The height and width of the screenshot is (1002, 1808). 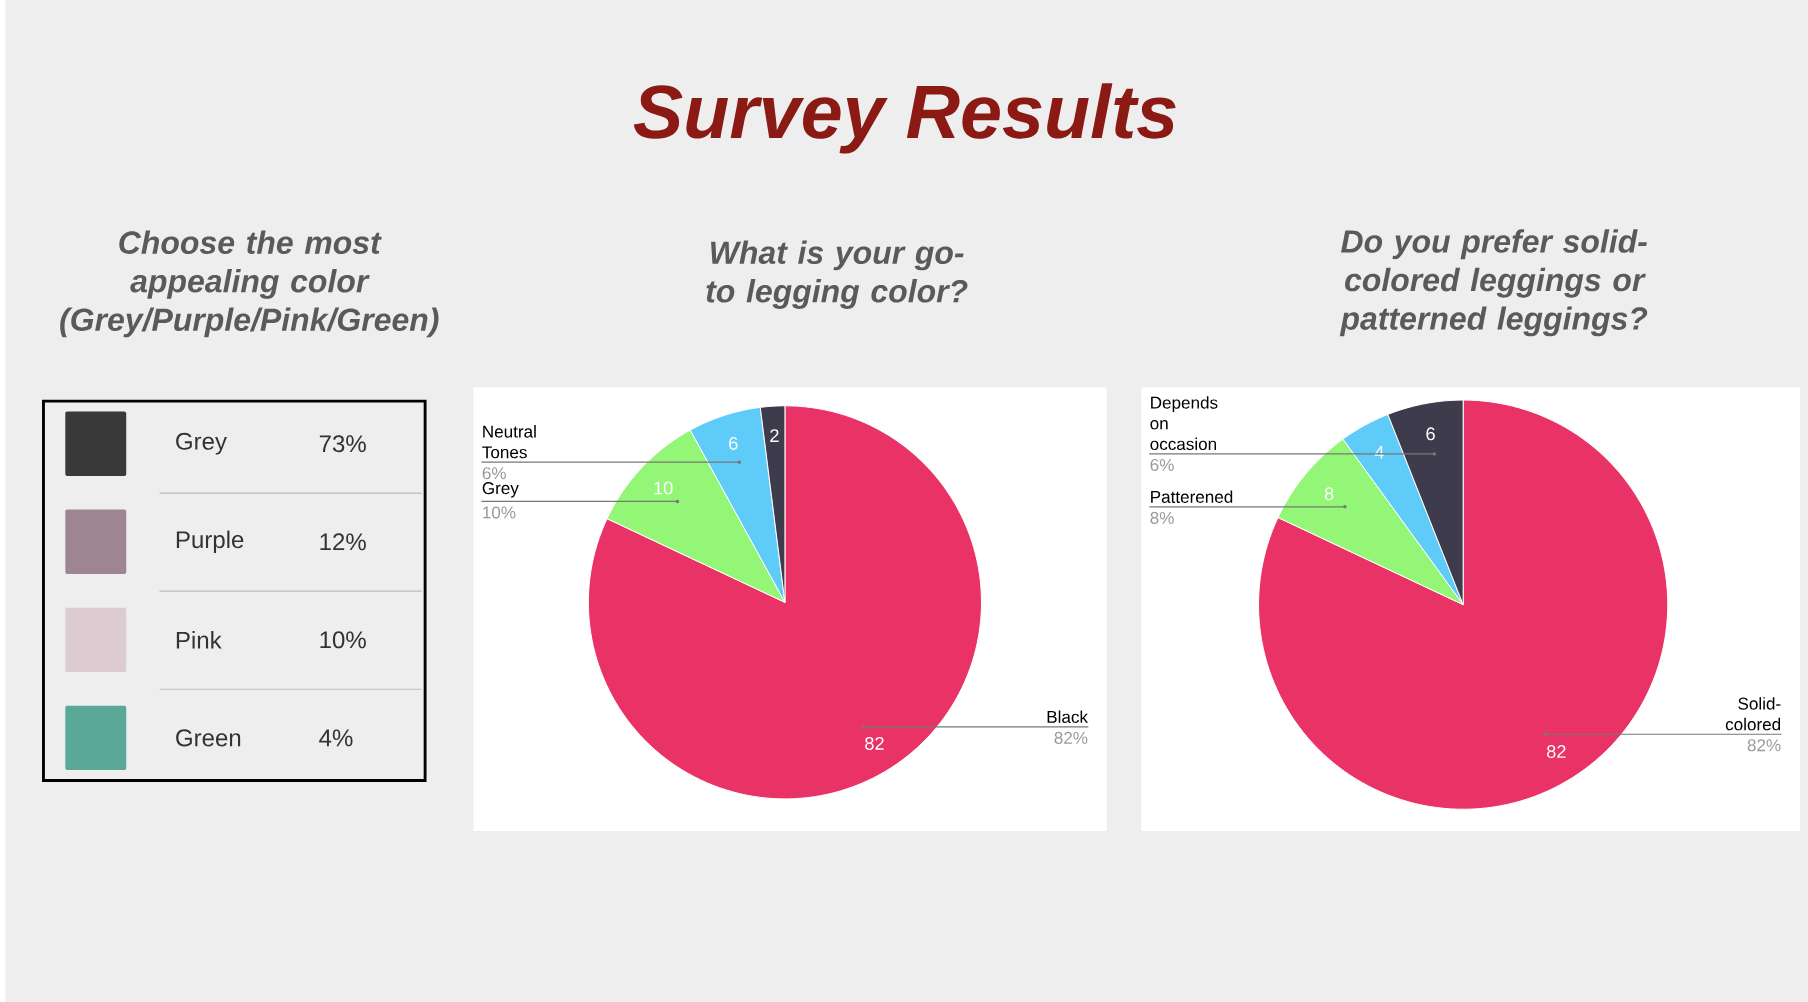 I want to click on data-label: 2, so click(x=774, y=435).